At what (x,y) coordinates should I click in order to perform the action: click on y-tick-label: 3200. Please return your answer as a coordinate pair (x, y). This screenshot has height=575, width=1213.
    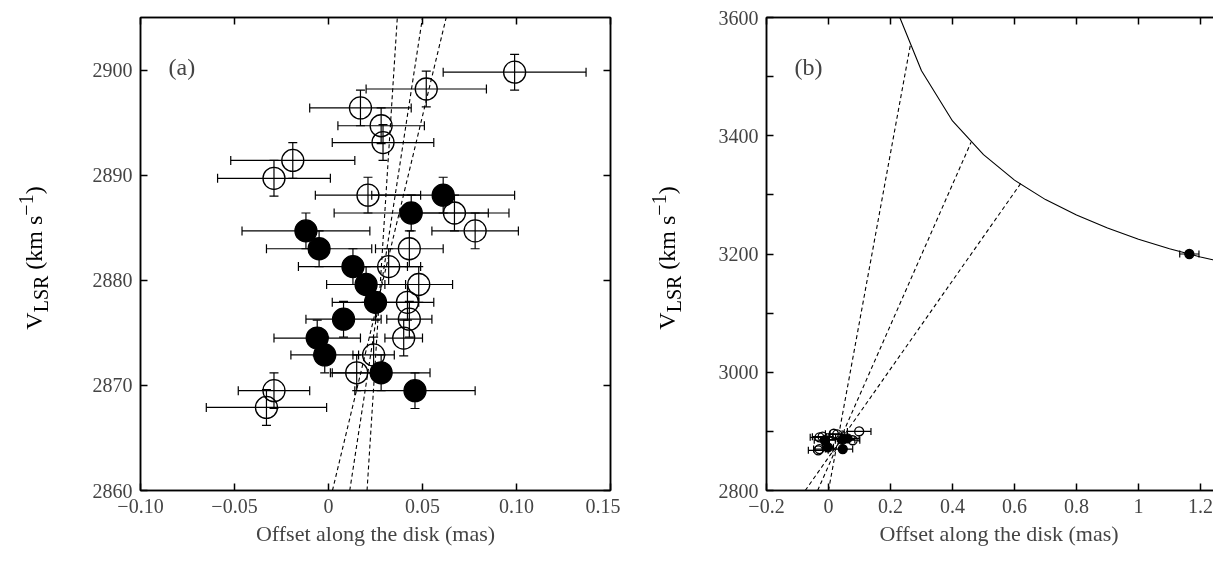
    Looking at the image, I should click on (738, 254).